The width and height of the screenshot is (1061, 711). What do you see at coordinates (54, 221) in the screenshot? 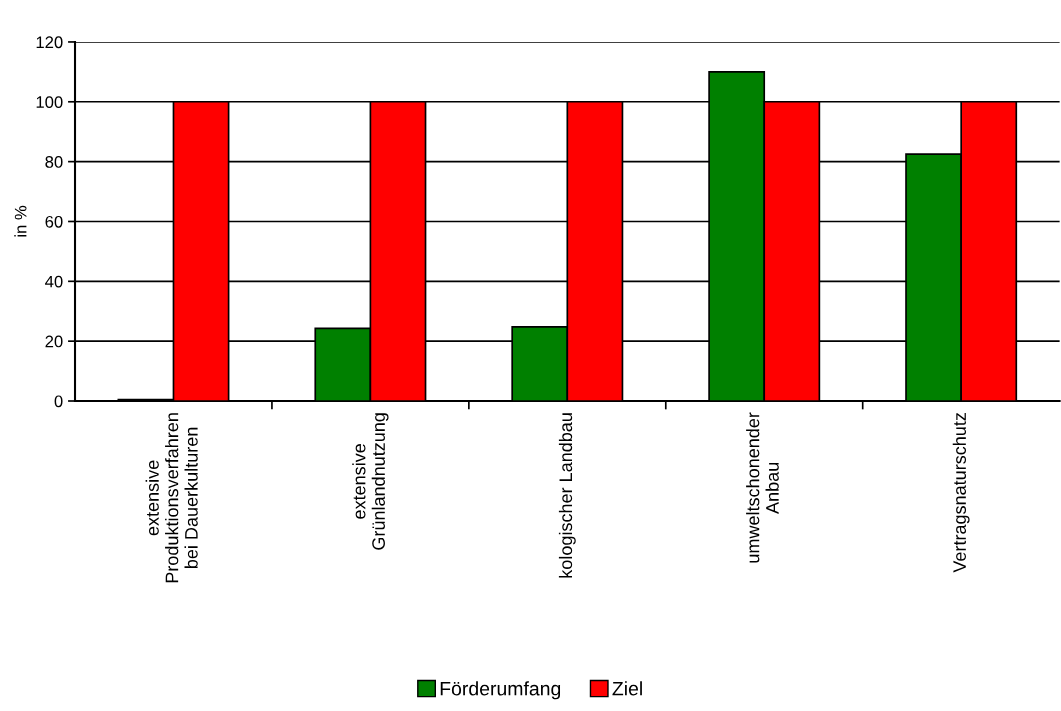
I see `y-tick-label: 60` at bounding box center [54, 221].